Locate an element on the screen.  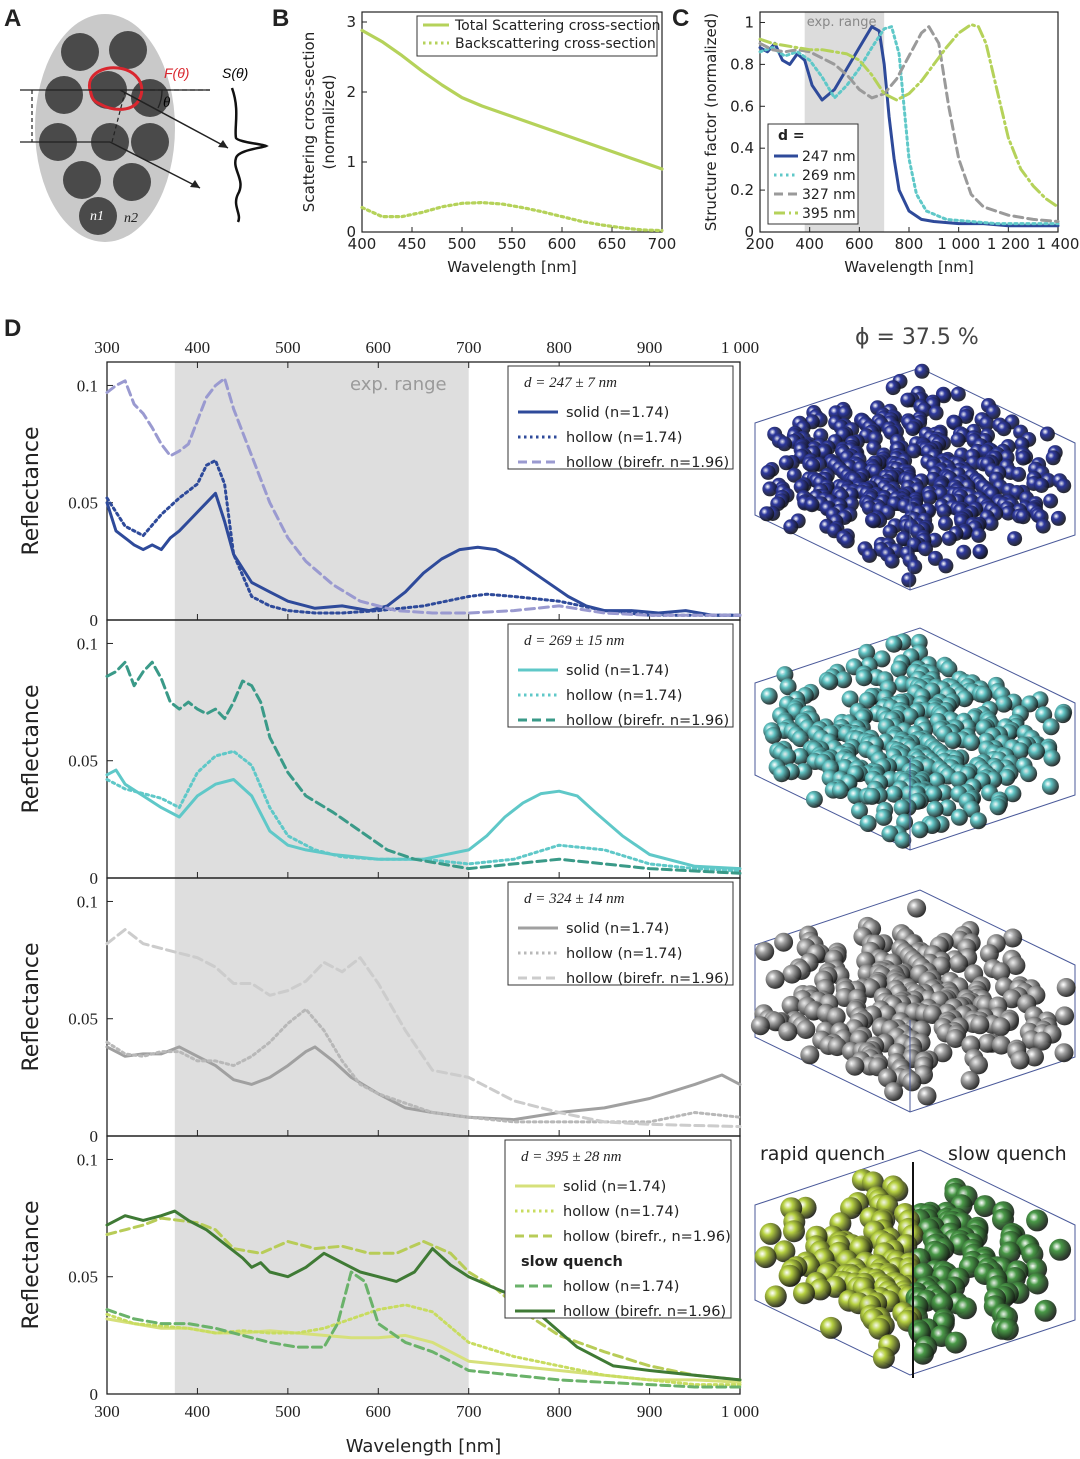
y-tick-label: 1 is located at coordinates (351, 162).